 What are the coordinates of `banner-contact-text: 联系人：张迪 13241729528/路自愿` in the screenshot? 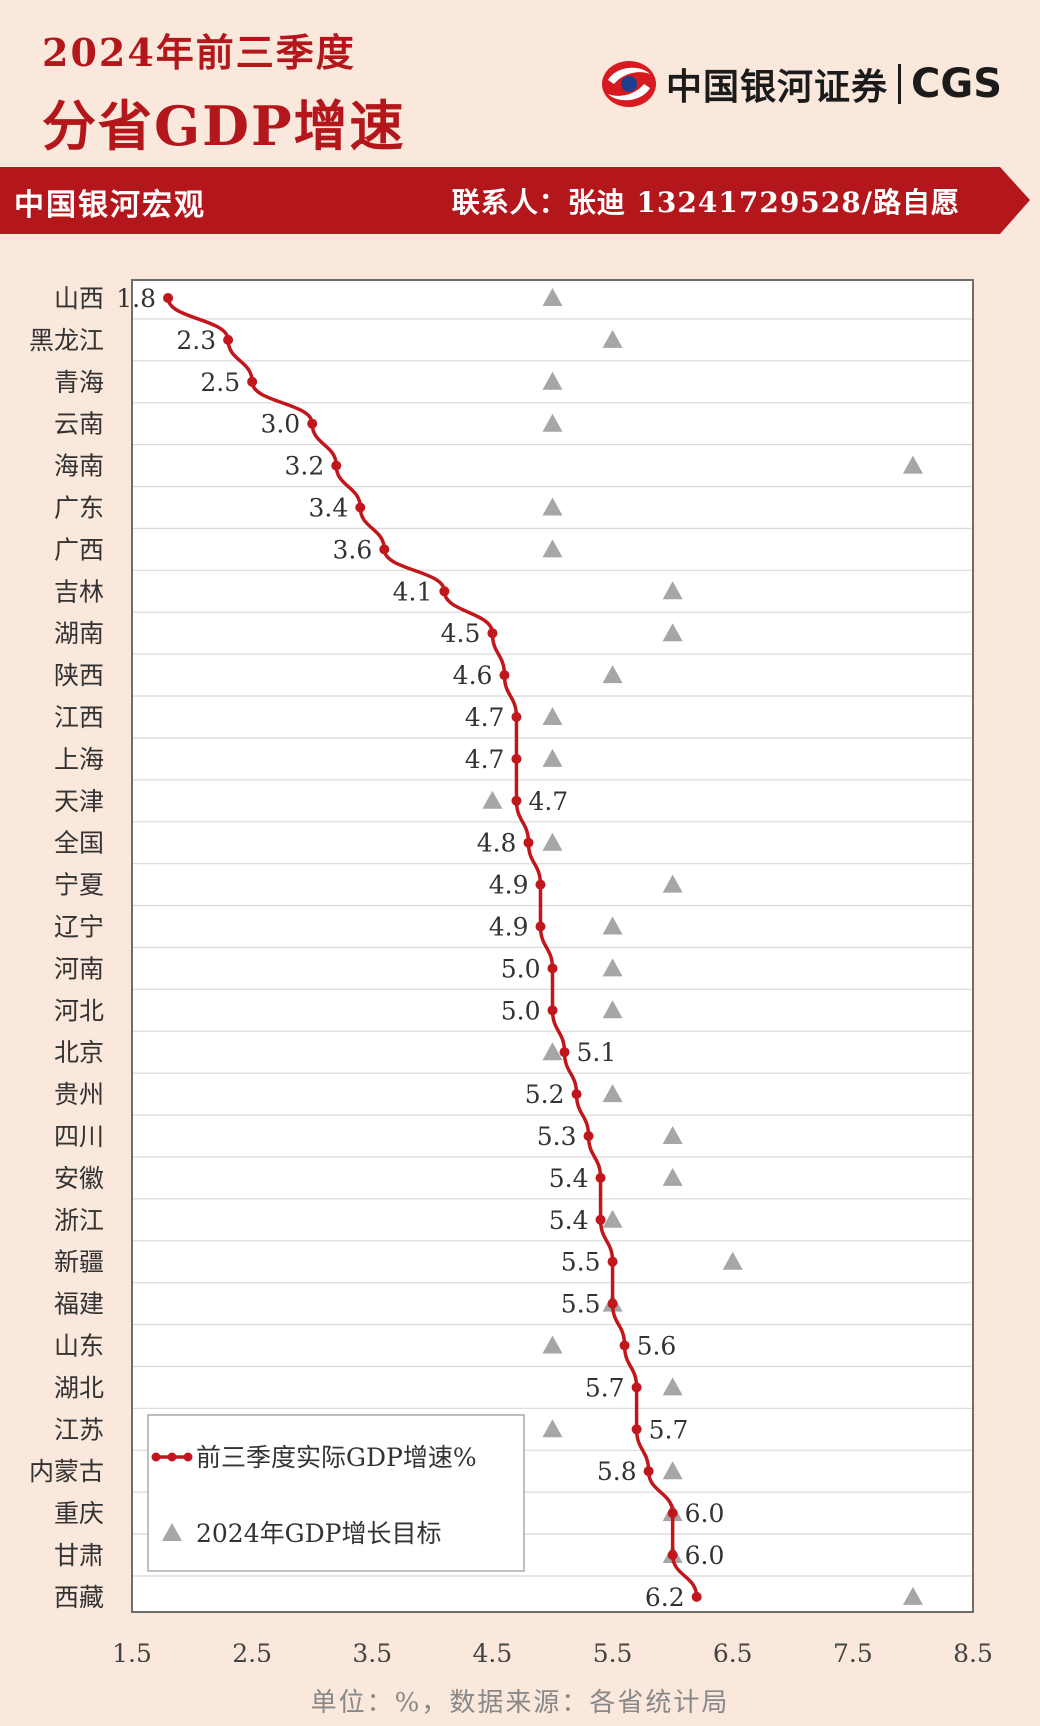 It's located at (705, 202).